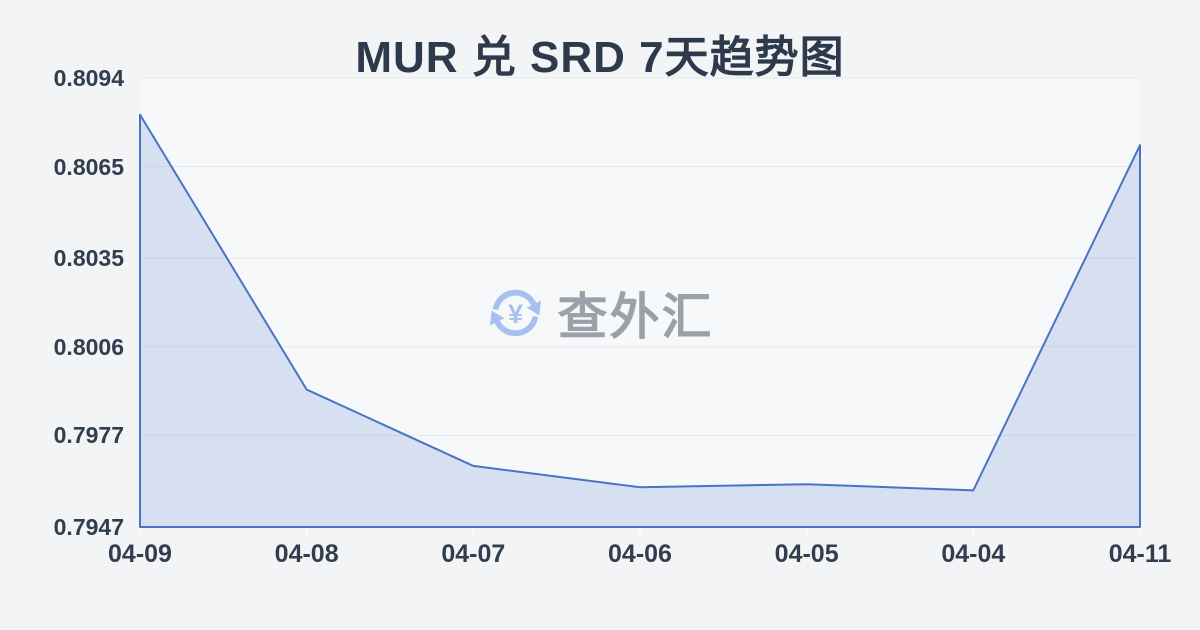 This screenshot has height=630, width=1200. What do you see at coordinates (534, 308) in the screenshot?
I see `arrowhead-right` at bounding box center [534, 308].